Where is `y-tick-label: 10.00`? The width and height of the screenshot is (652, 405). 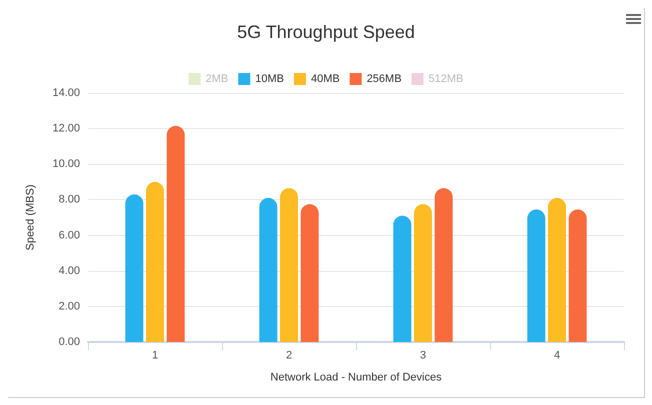 y-tick-label: 10.00 is located at coordinates (66, 164).